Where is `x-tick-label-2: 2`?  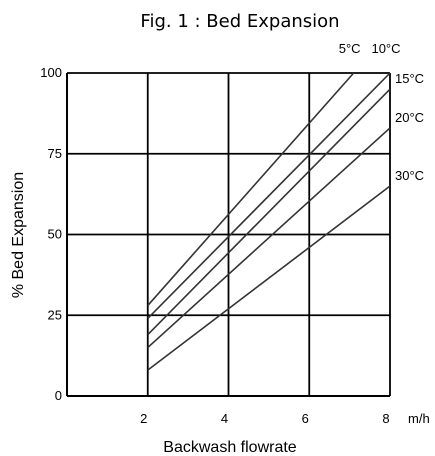
x-tick-label-2: 2 is located at coordinates (143, 418).